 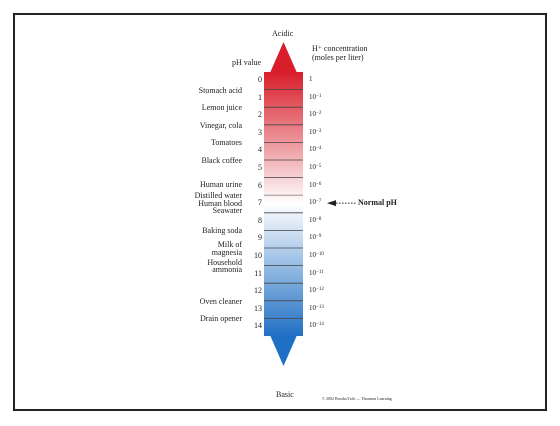 I want to click on ph-value-10: 10, so click(x=258, y=255).